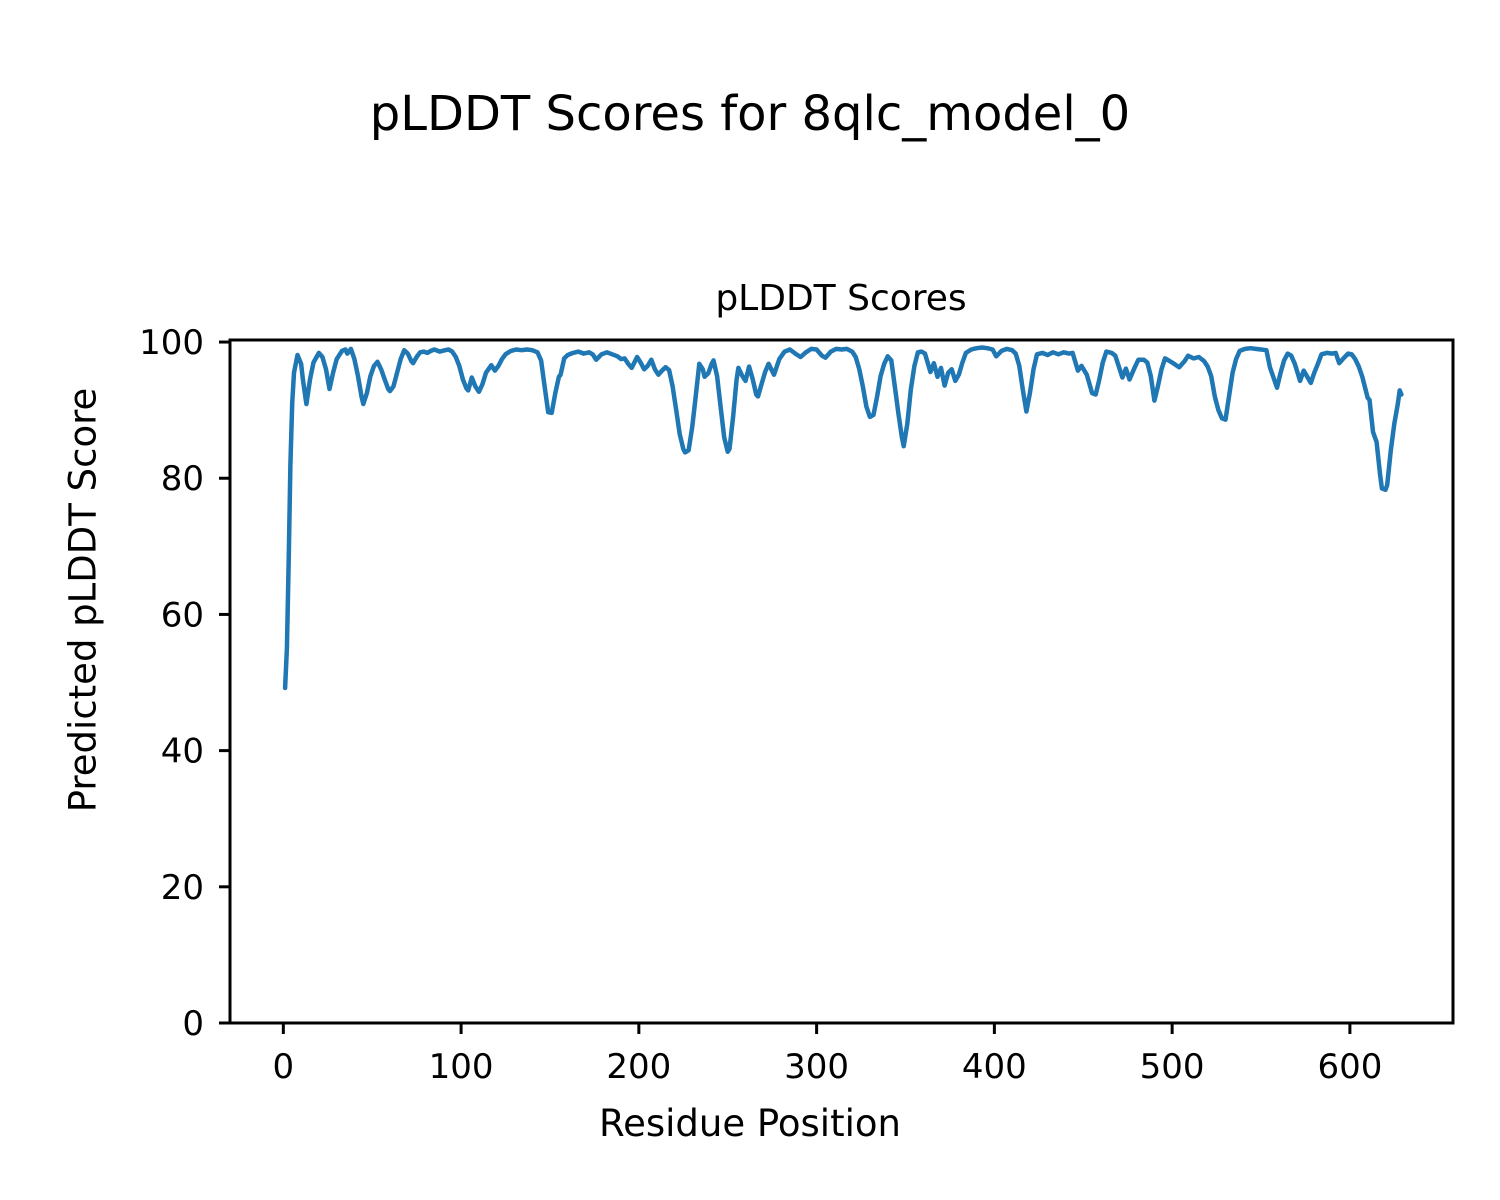 The image size is (1500, 1200). Describe the element at coordinates (182, 615) in the screenshot. I see `y-tick-label: 60` at that location.